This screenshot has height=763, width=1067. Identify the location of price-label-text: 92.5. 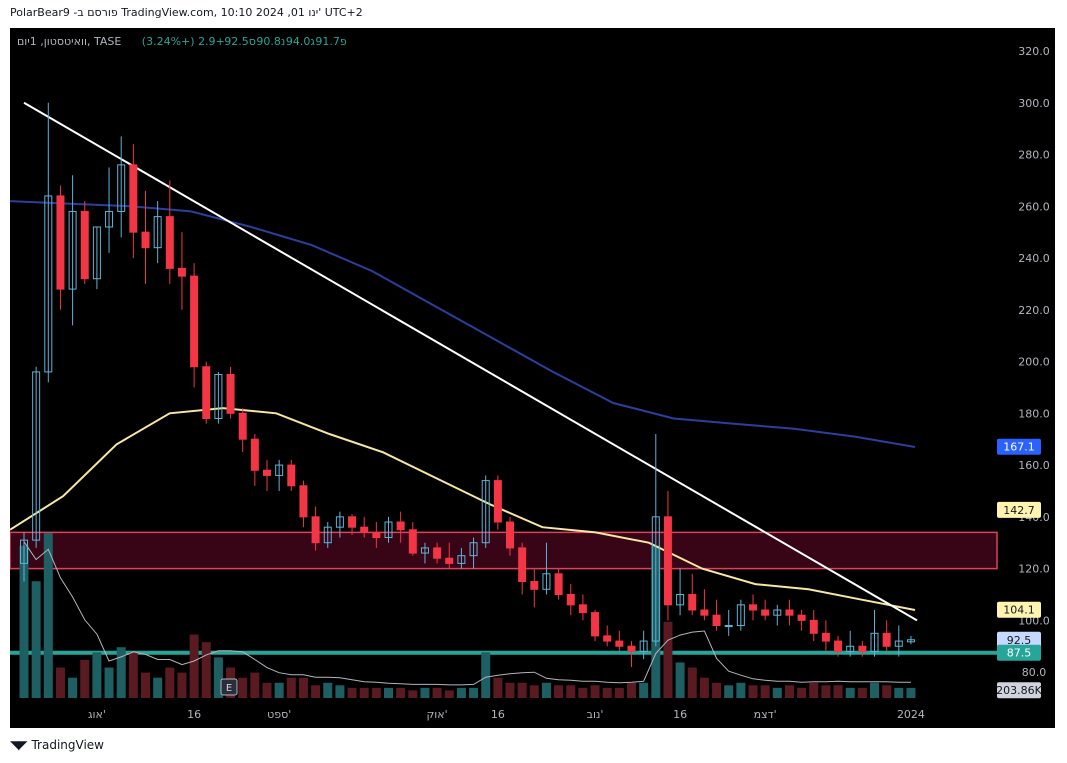
(1019, 640).